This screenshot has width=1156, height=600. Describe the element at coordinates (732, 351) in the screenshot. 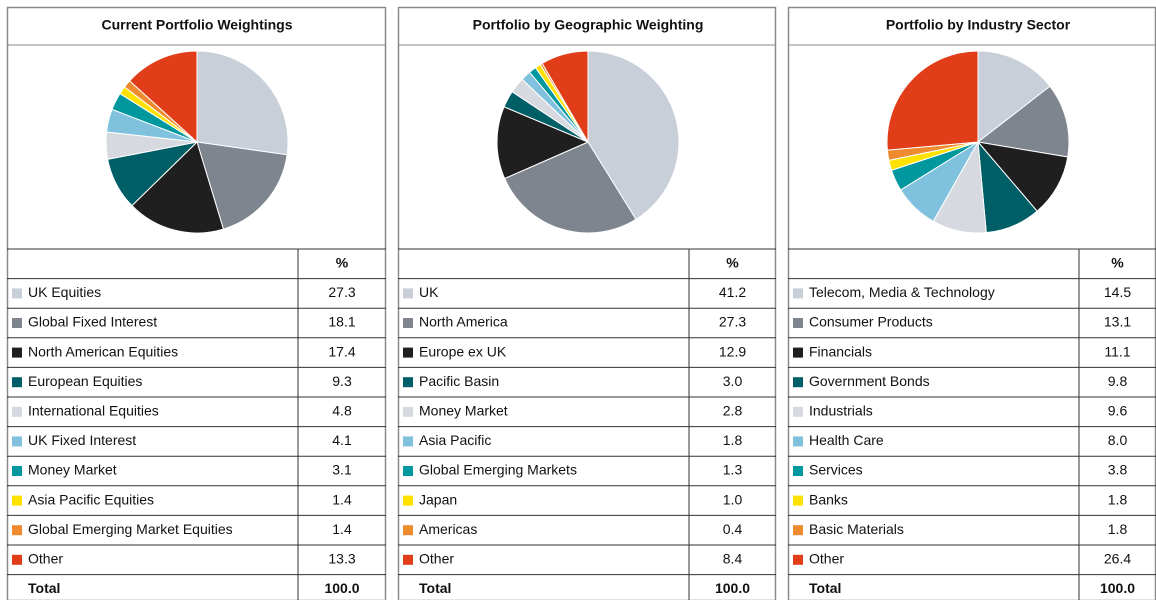

I see `value-label: 12.9` at that location.